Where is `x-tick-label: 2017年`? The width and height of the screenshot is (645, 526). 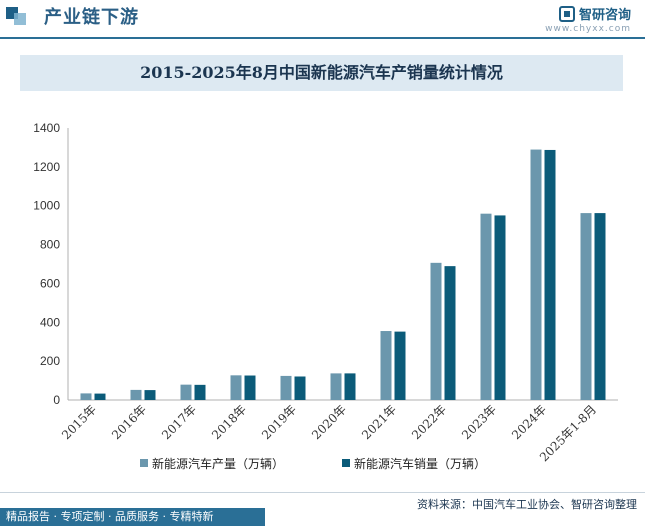
x-tick-label: 2017年 is located at coordinates (179, 422).